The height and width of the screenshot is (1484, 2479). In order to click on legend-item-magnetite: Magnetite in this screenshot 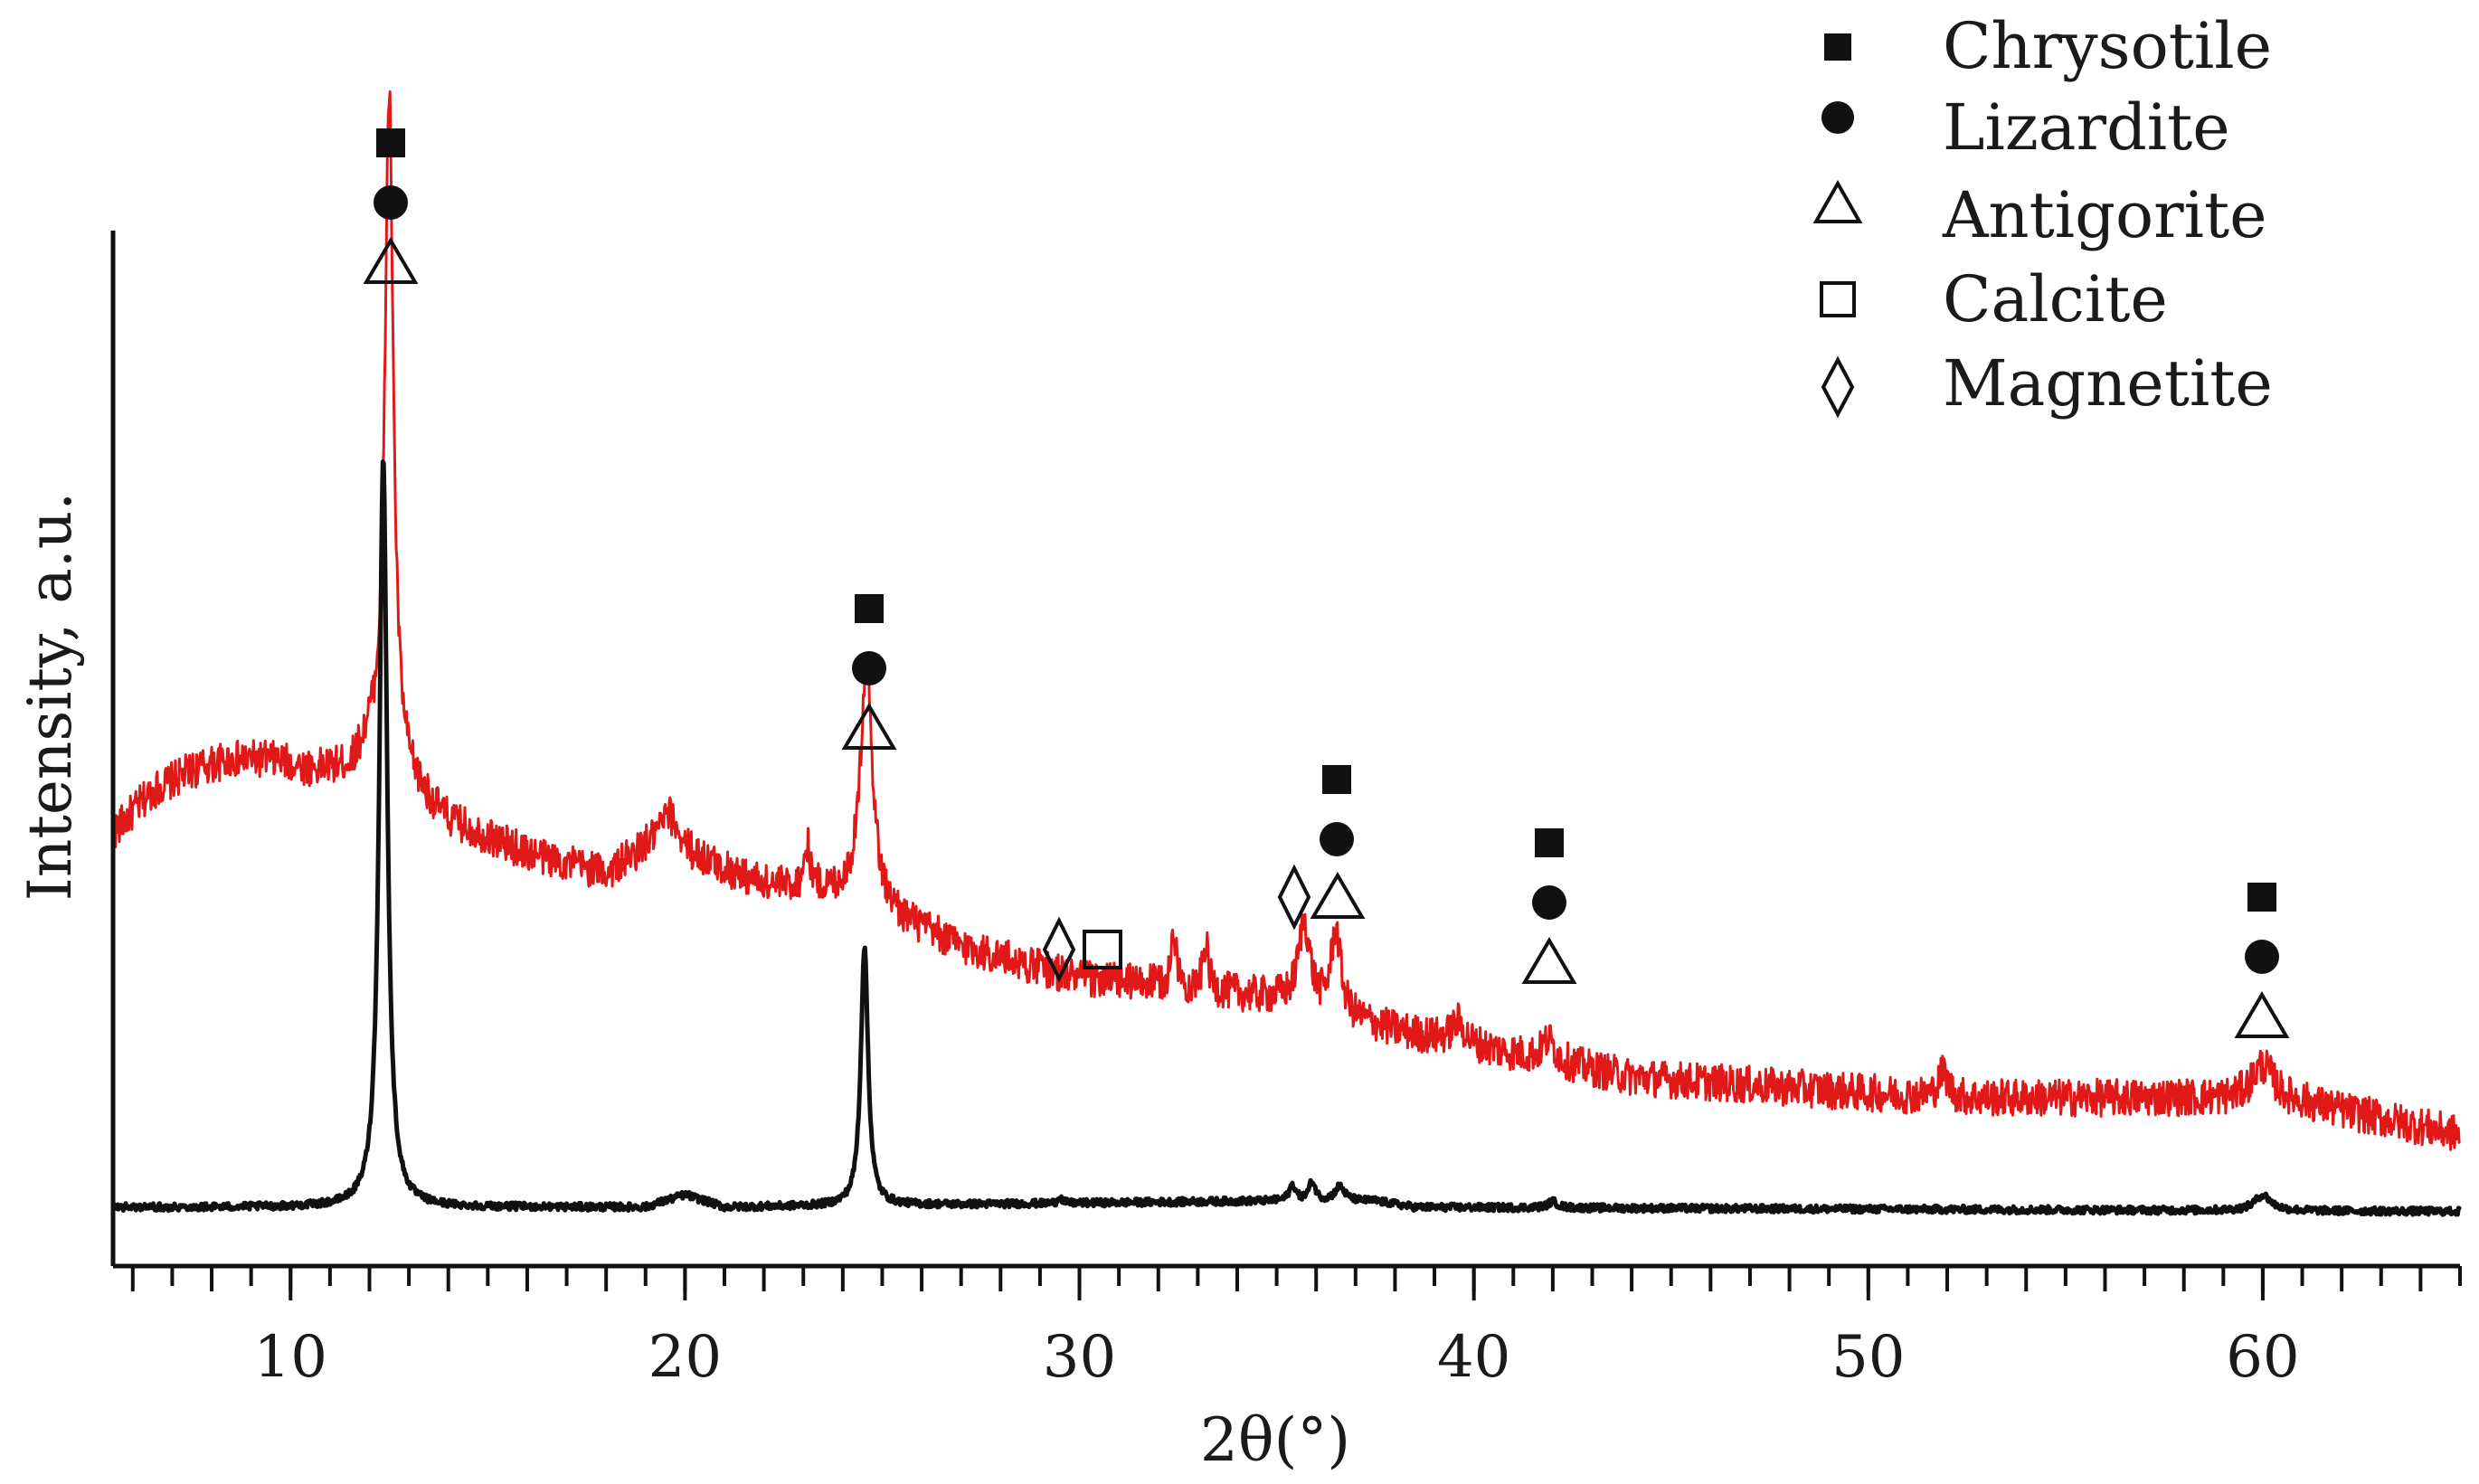, I will do `click(2047, 383)`.